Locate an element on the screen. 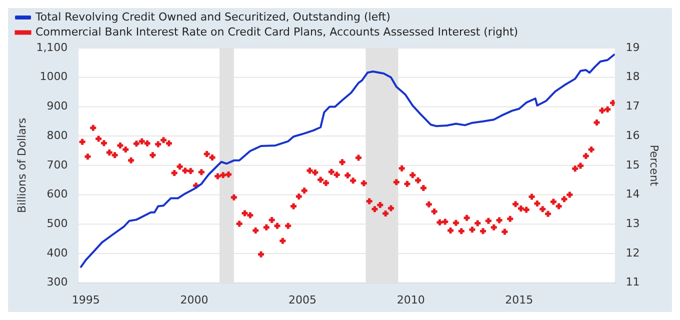 This screenshot has height=320, width=680. y2-tick-label: 14 is located at coordinates (633, 194).